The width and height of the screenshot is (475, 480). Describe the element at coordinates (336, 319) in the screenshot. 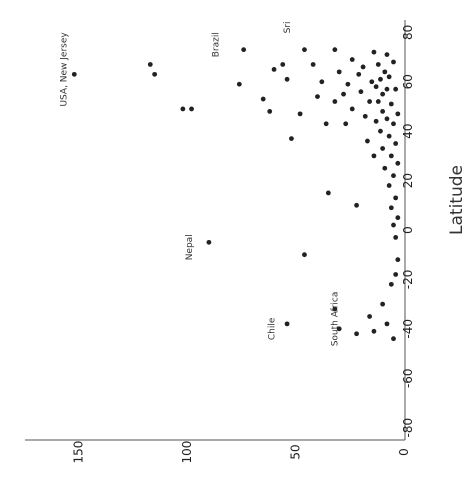

I see `point-annotation: South Africa` at that location.